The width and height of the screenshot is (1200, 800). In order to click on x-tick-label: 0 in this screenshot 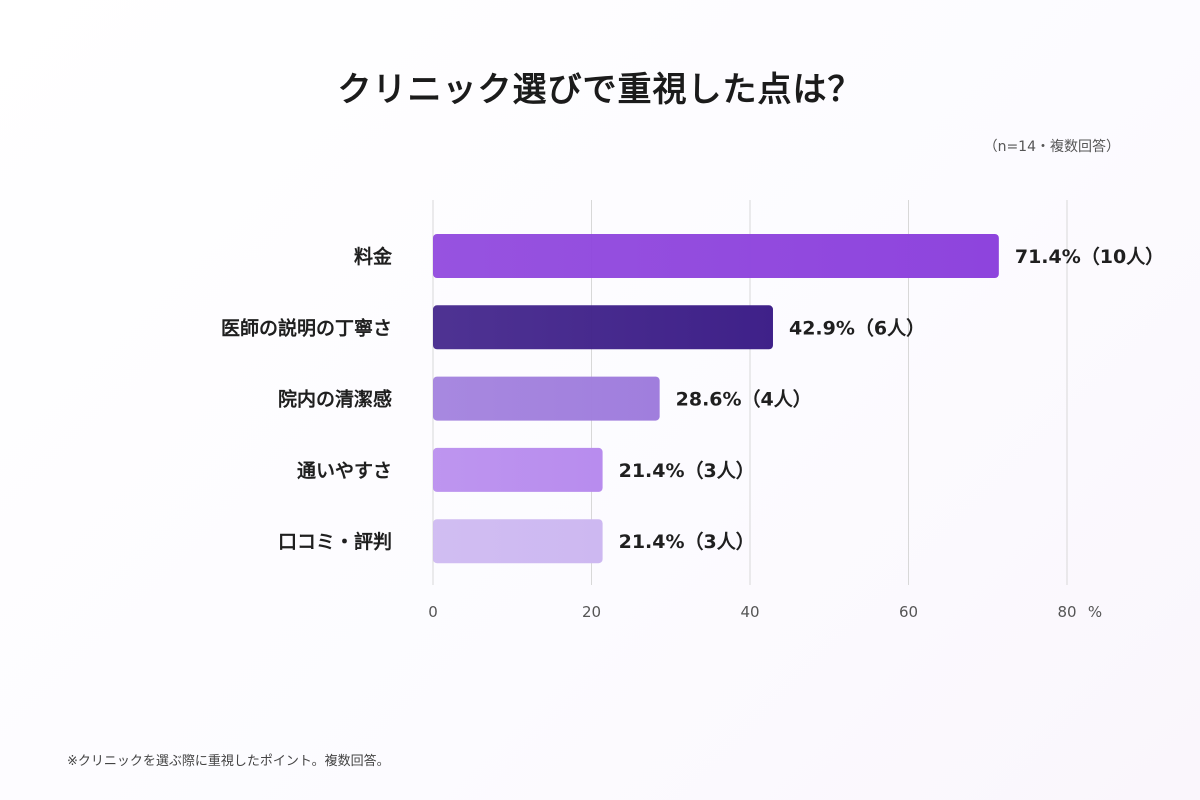, I will do `click(433, 612)`.